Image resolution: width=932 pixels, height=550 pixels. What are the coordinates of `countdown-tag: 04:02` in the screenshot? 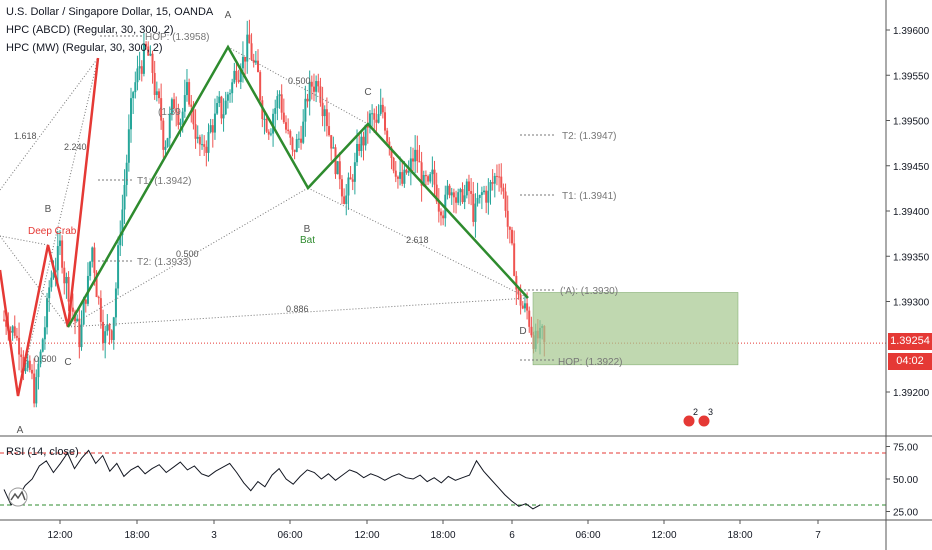 It's located at (910, 361).